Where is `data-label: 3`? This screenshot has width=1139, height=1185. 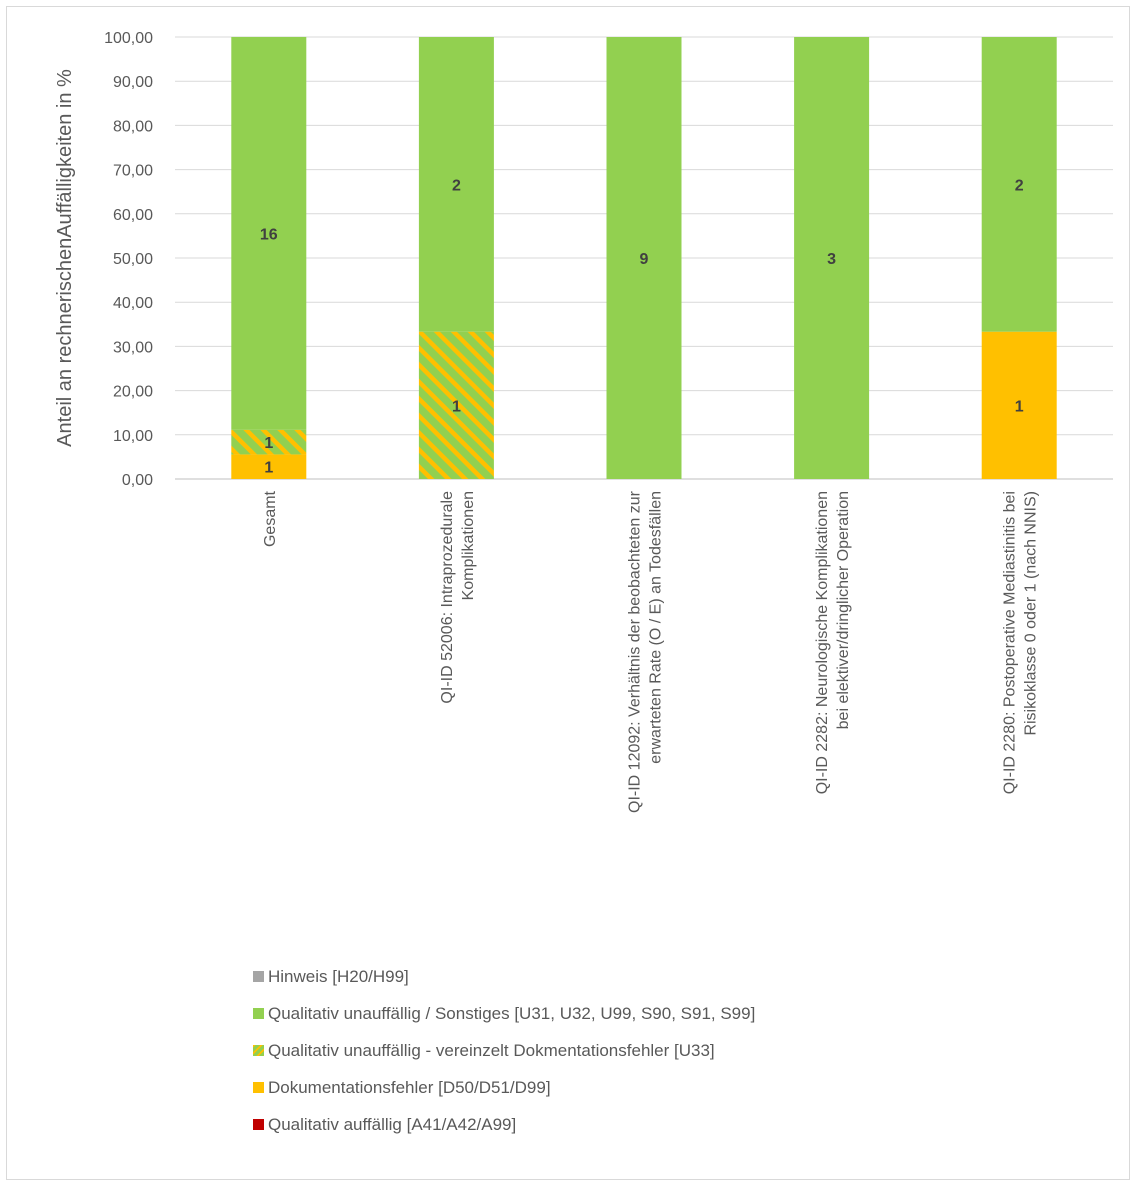 data-label: 3 is located at coordinates (831, 259).